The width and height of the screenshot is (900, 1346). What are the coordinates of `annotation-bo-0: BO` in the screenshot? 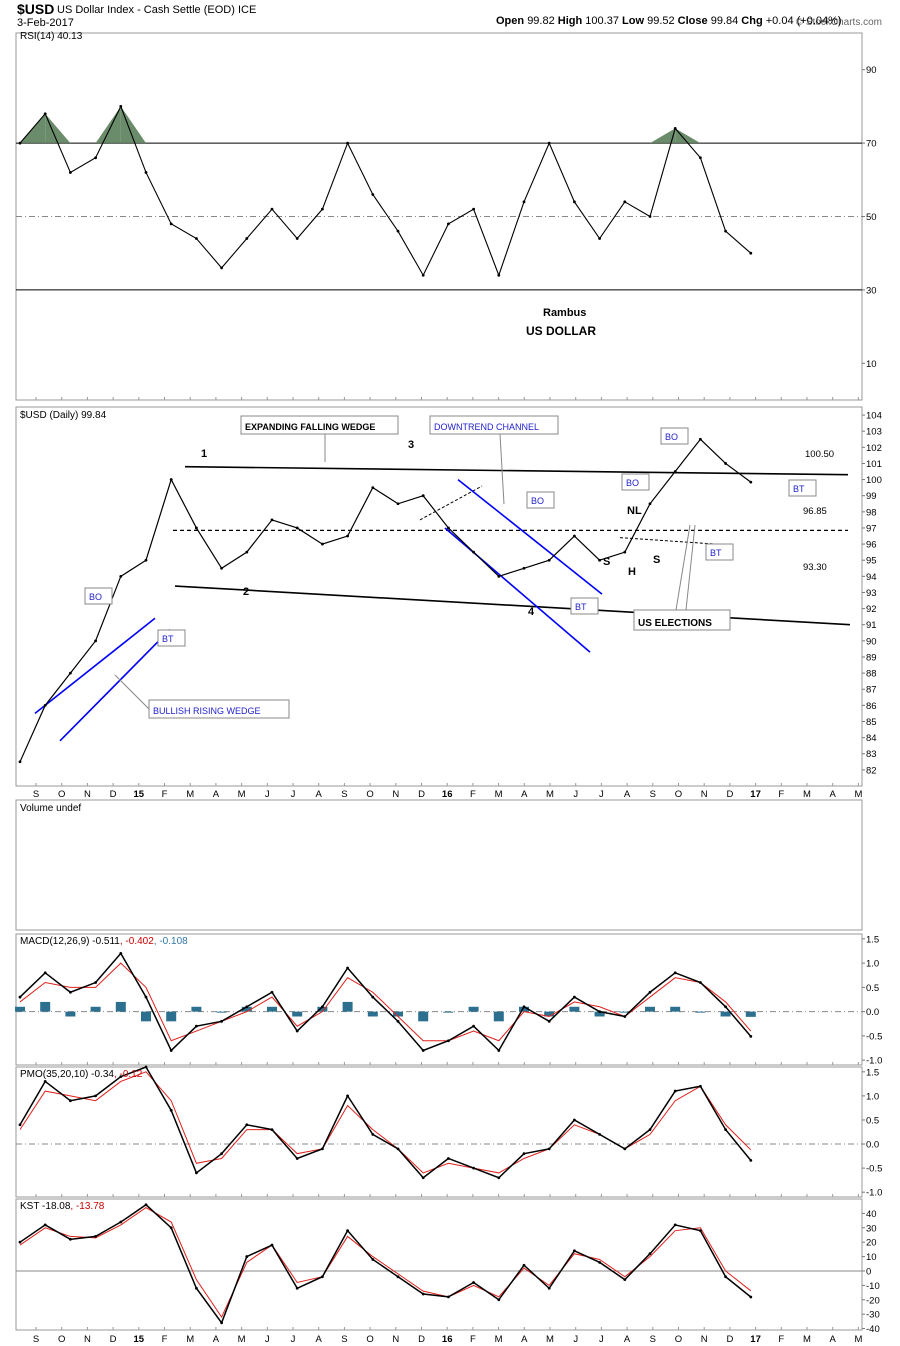 It's located at (95, 597).